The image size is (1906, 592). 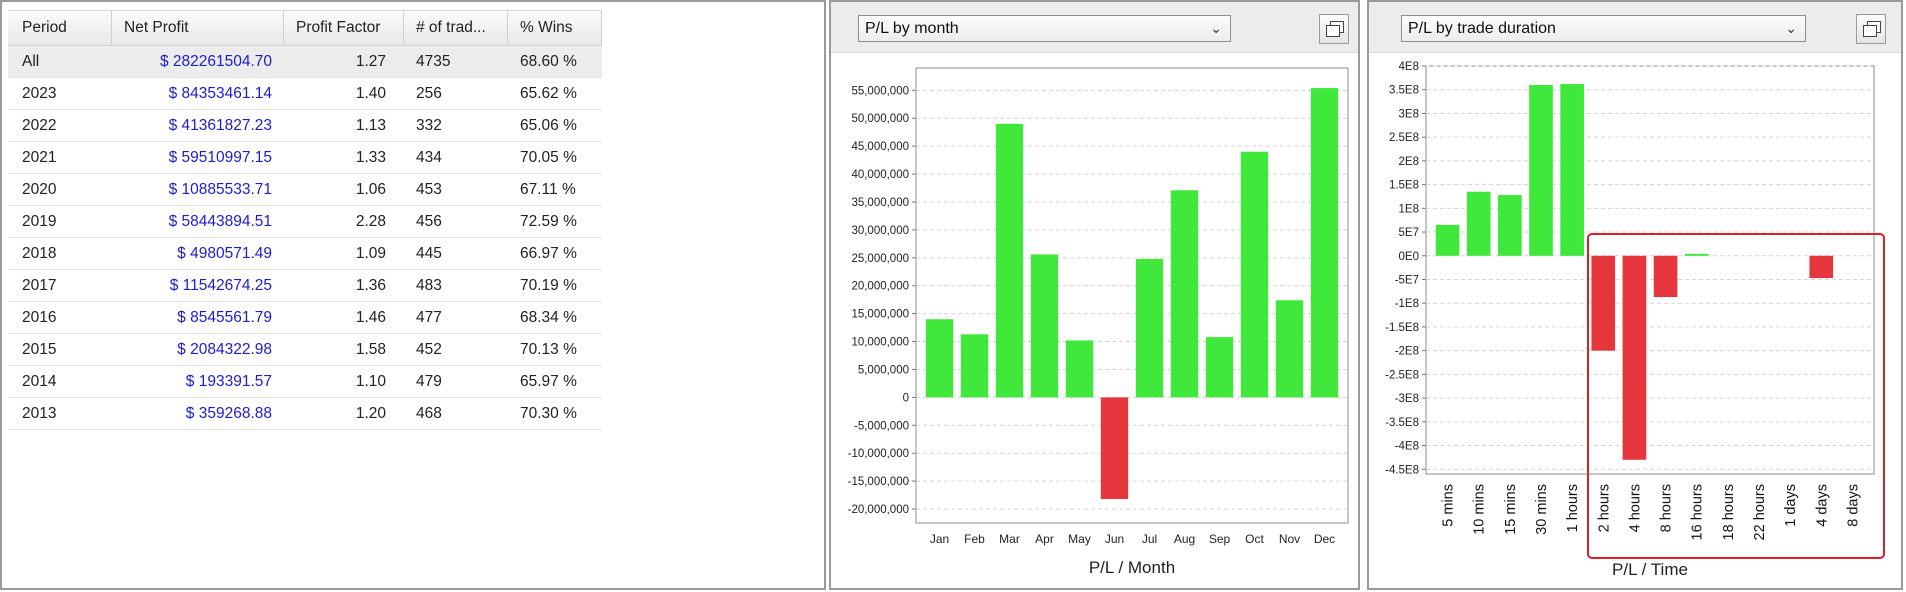 I want to click on y-tick-label: 5E7, so click(x=1409, y=233).